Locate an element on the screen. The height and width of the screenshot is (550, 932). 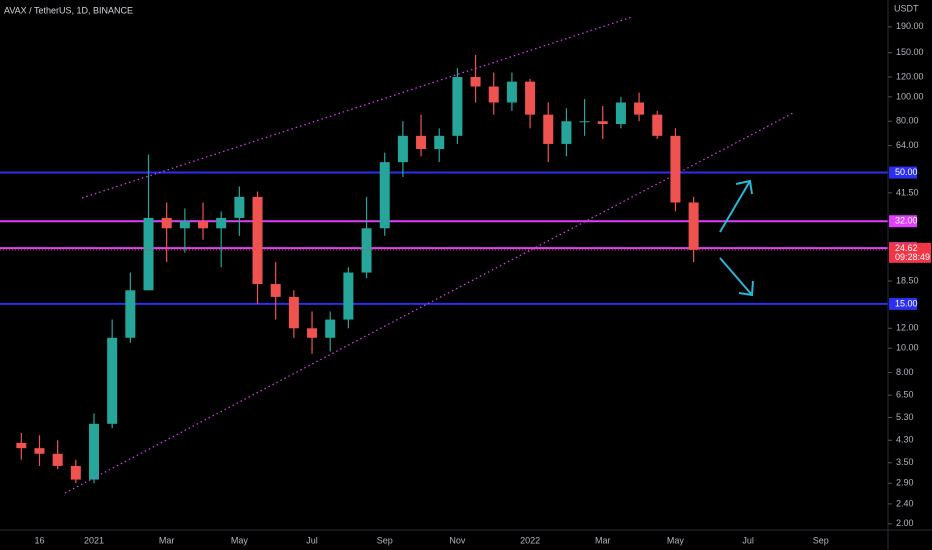
y-tick-label: 41.50 is located at coordinates (907, 192).